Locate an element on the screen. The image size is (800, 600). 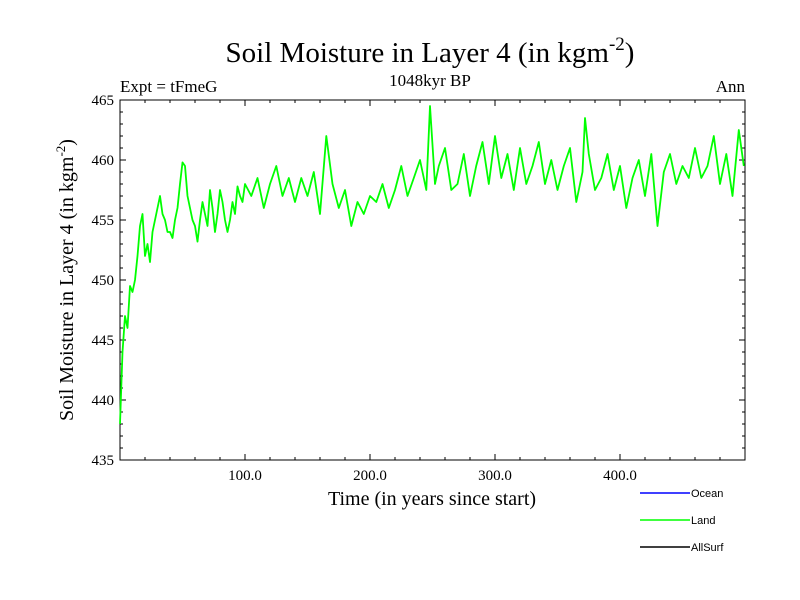
x-axis-label: Time (in years since start) is located at coordinates (432, 499).